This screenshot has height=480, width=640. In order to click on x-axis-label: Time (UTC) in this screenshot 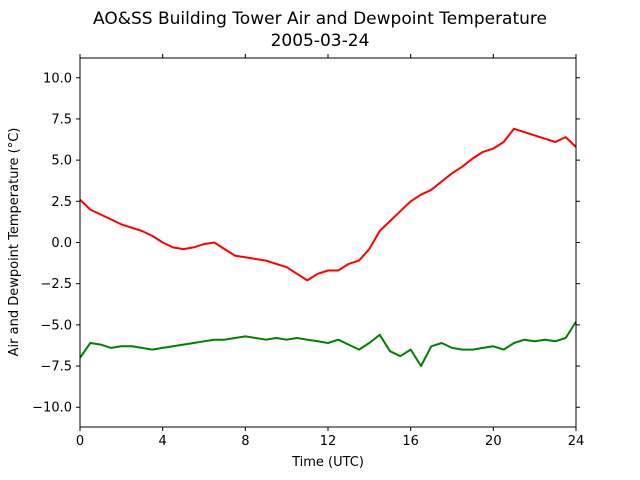, I will do `click(327, 462)`.